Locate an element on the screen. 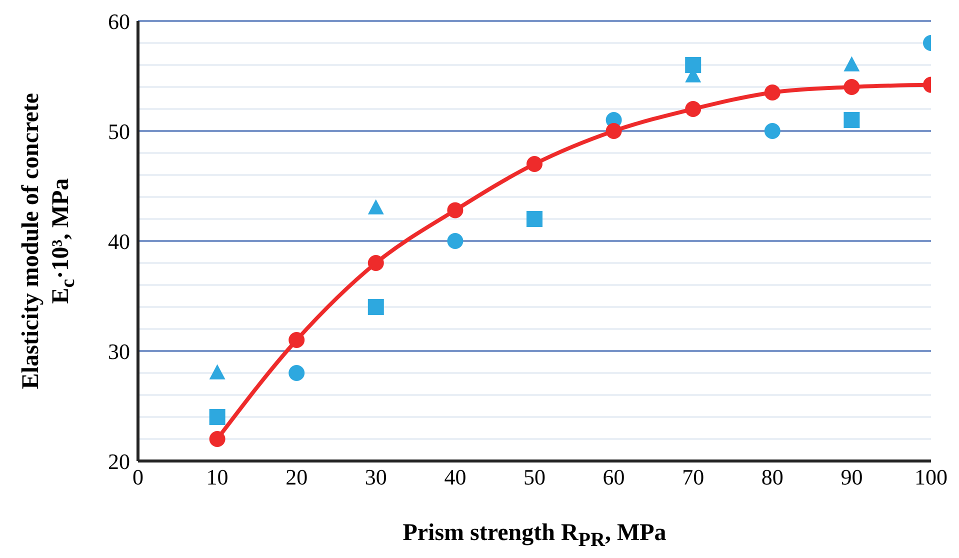 This screenshot has width=959, height=558. y-tick-label: 60 is located at coordinates (119, 21).